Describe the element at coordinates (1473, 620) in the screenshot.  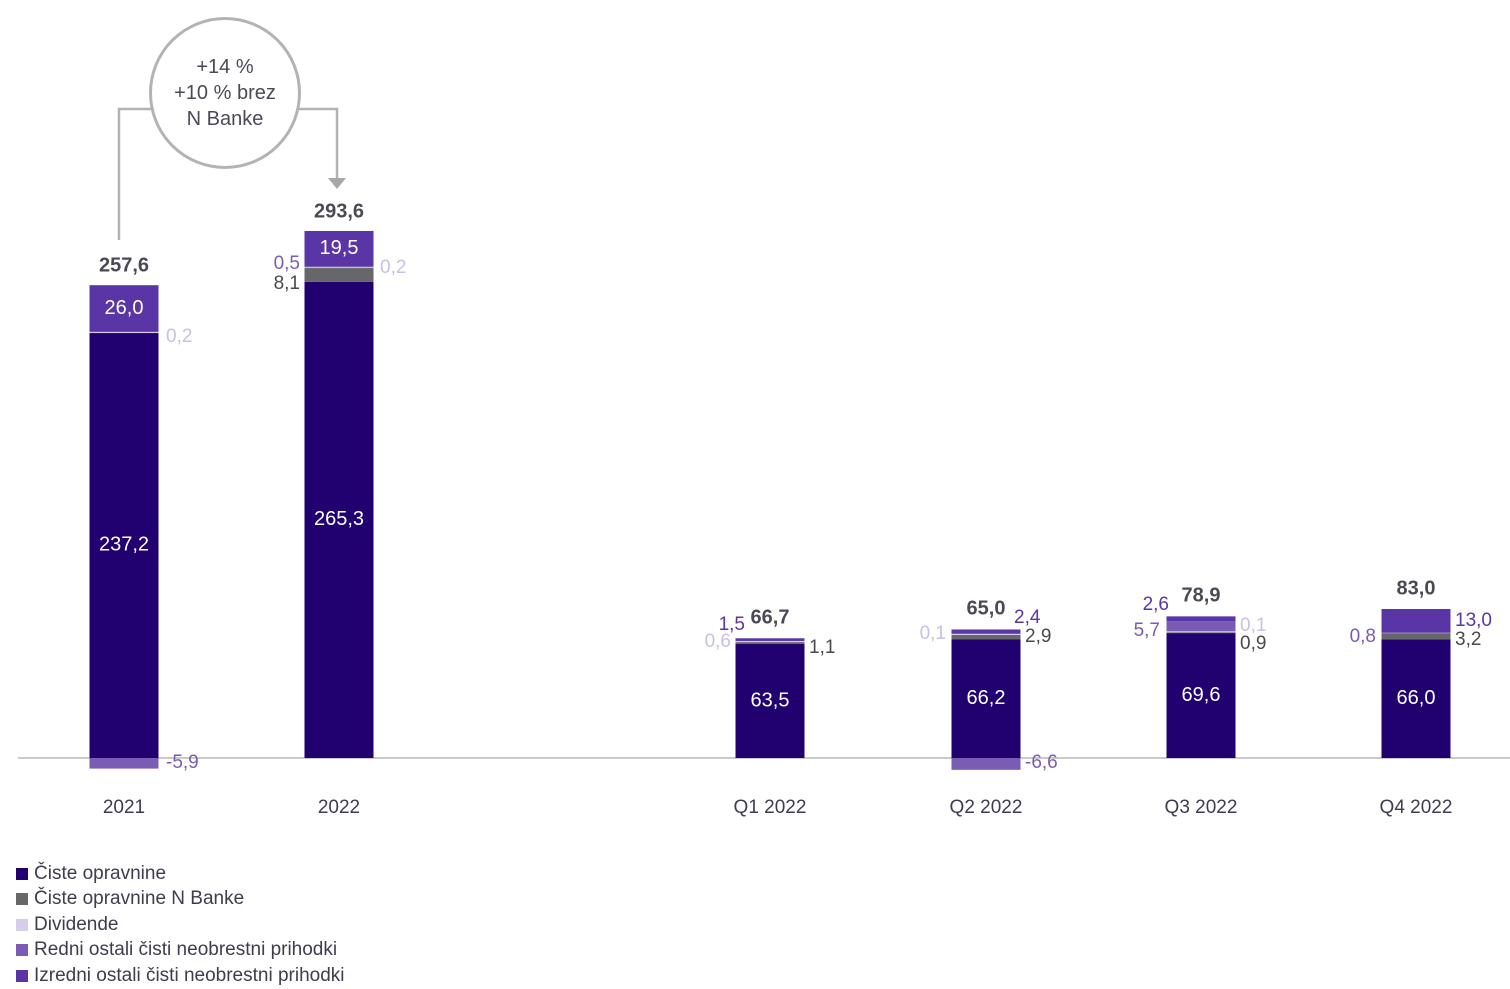
I see `data-label-side: 13,0` at that location.